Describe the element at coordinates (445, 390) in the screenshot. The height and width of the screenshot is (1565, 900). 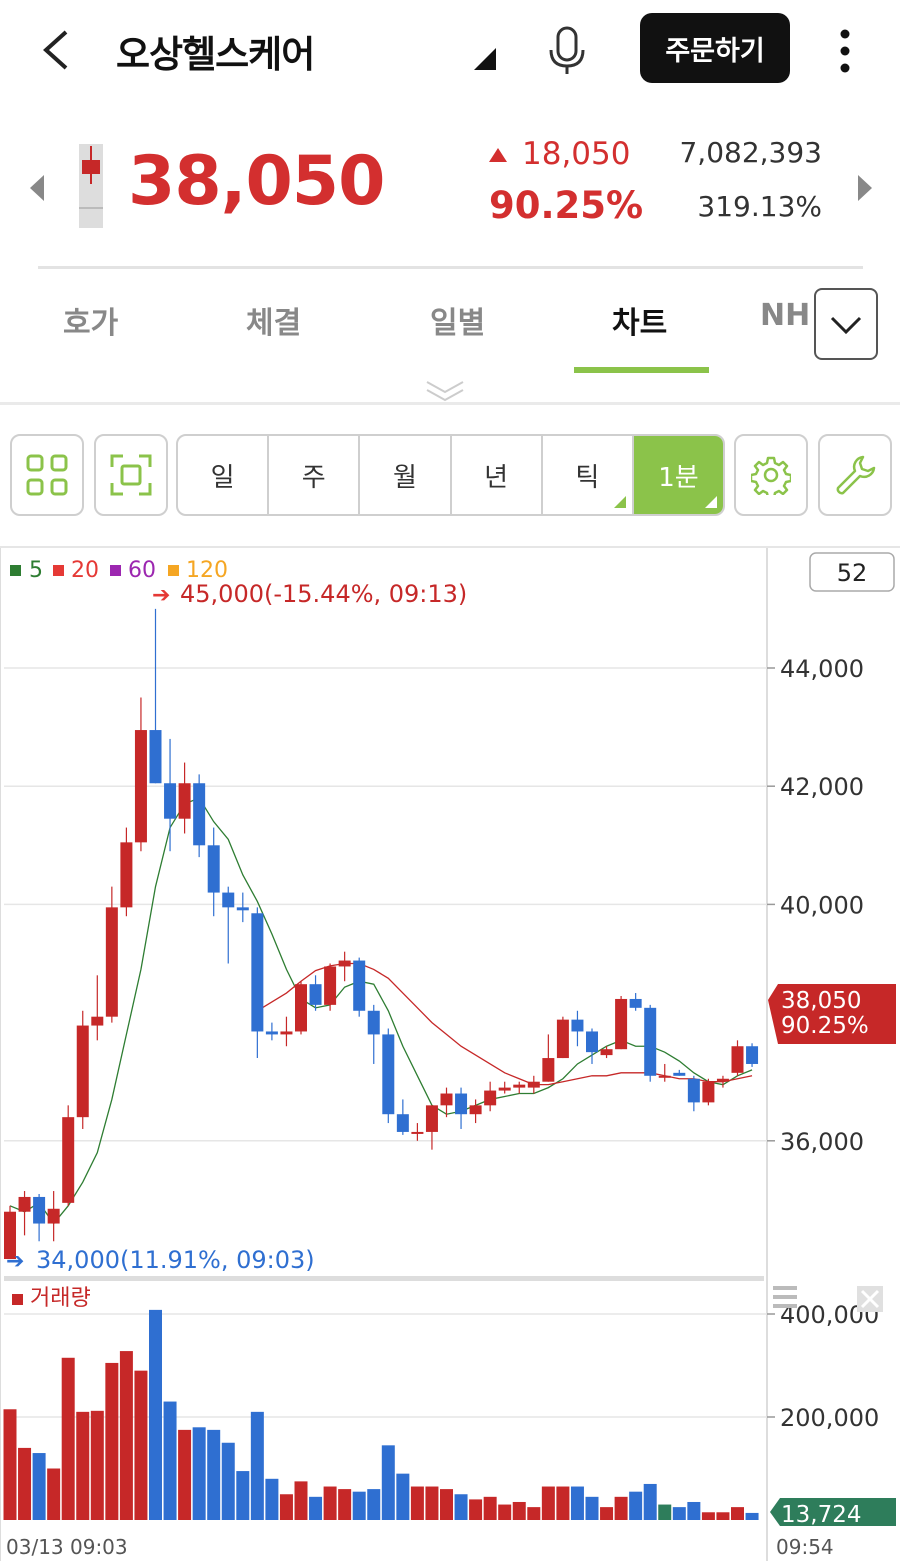
I see `collapse-chevron-icon` at that location.